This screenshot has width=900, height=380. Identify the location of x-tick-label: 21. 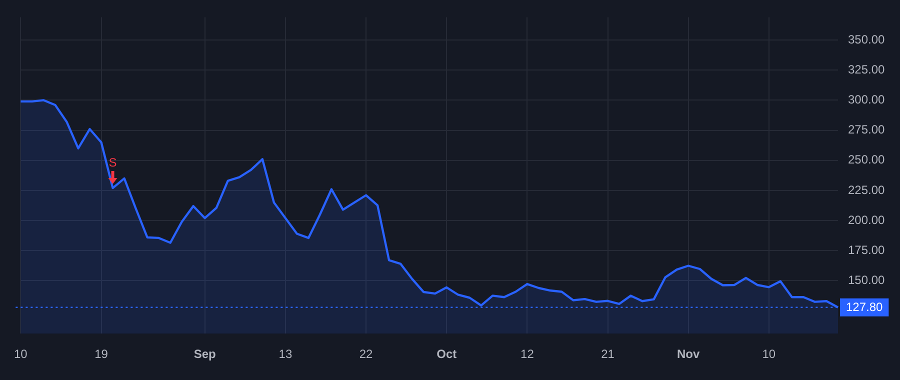
(608, 354).